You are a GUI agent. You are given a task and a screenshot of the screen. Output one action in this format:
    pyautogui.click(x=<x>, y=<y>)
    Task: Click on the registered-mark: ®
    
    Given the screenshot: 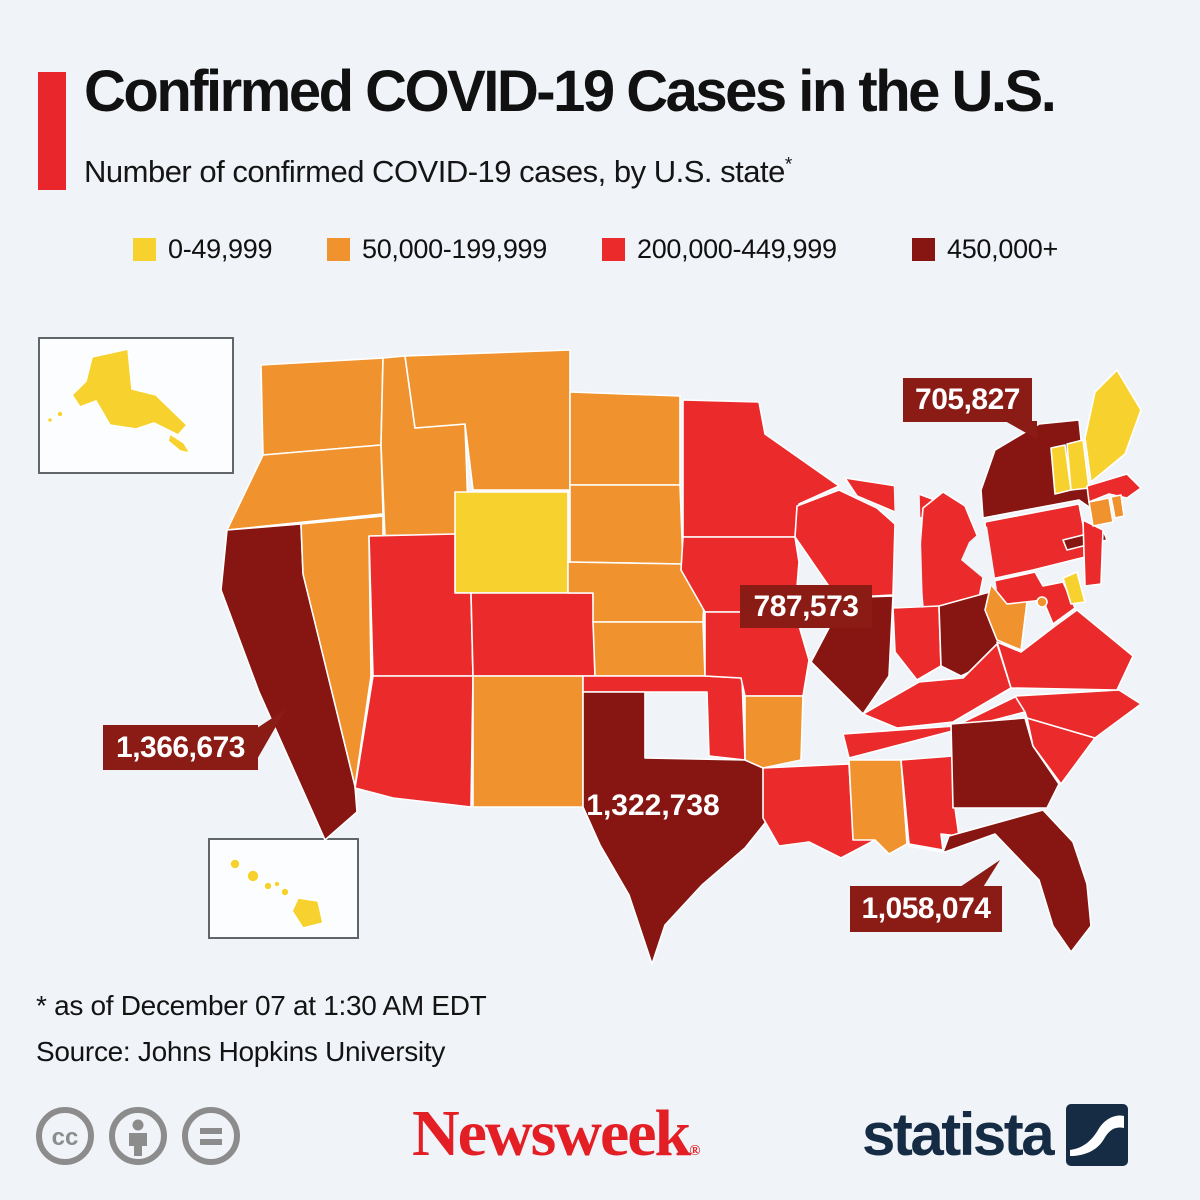 What is the action you would take?
    pyautogui.click(x=695, y=1151)
    